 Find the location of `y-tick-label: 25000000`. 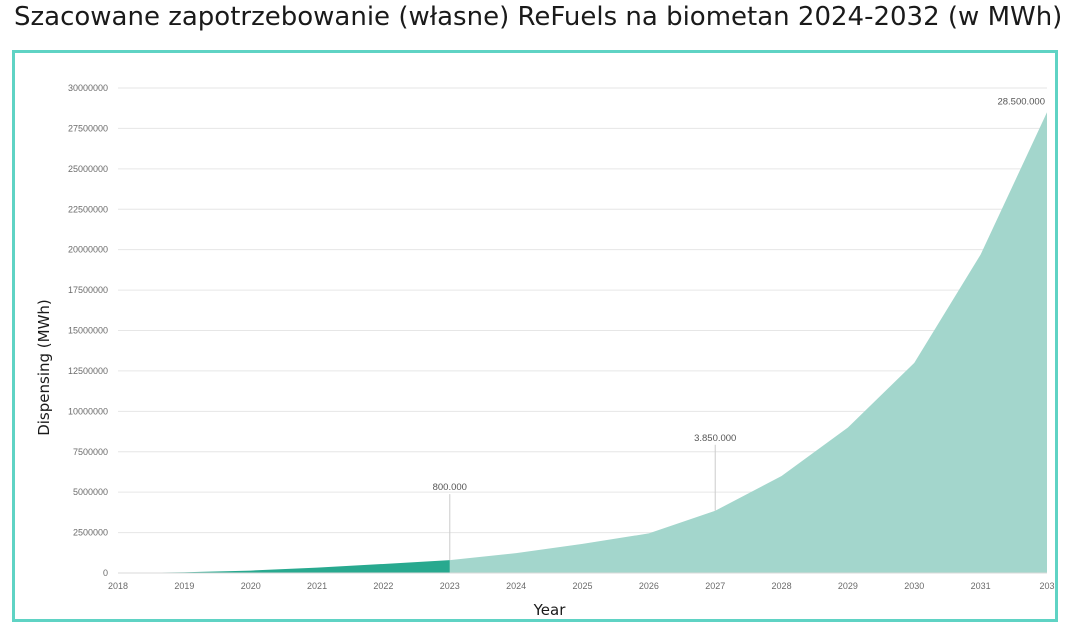

y-tick-label: 25000000 is located at coordinates (88, 169).